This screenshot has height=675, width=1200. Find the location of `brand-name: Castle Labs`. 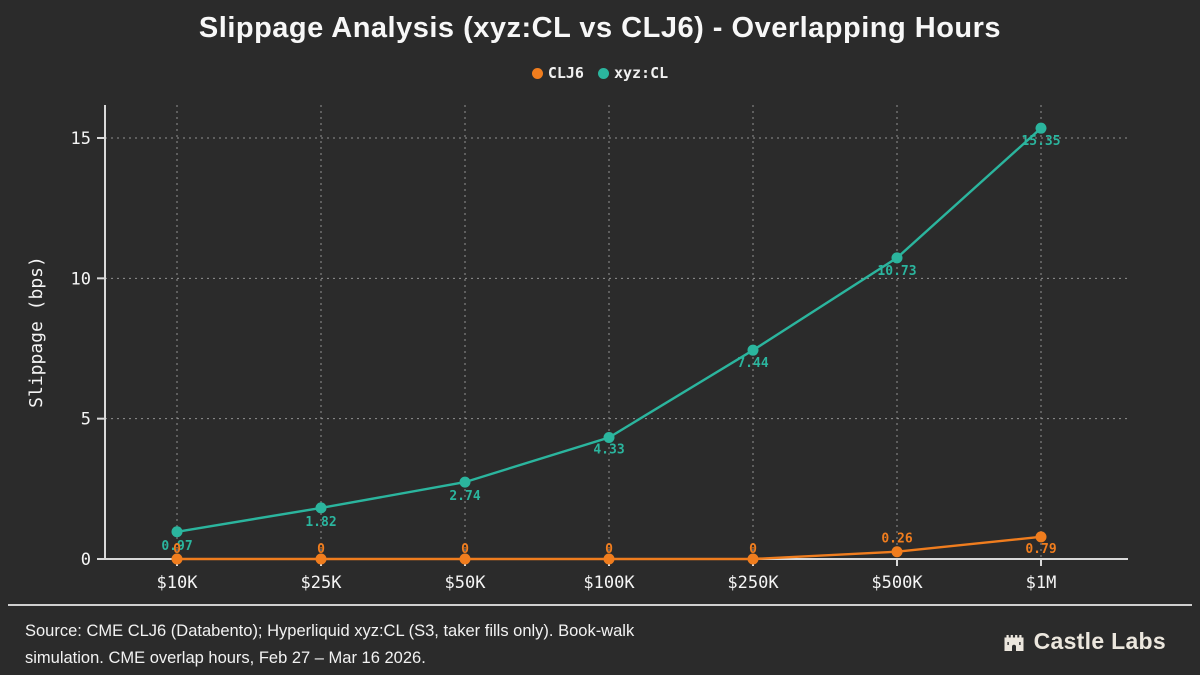

brand-name: Castle Labs is located at coordinates (1099, 641).